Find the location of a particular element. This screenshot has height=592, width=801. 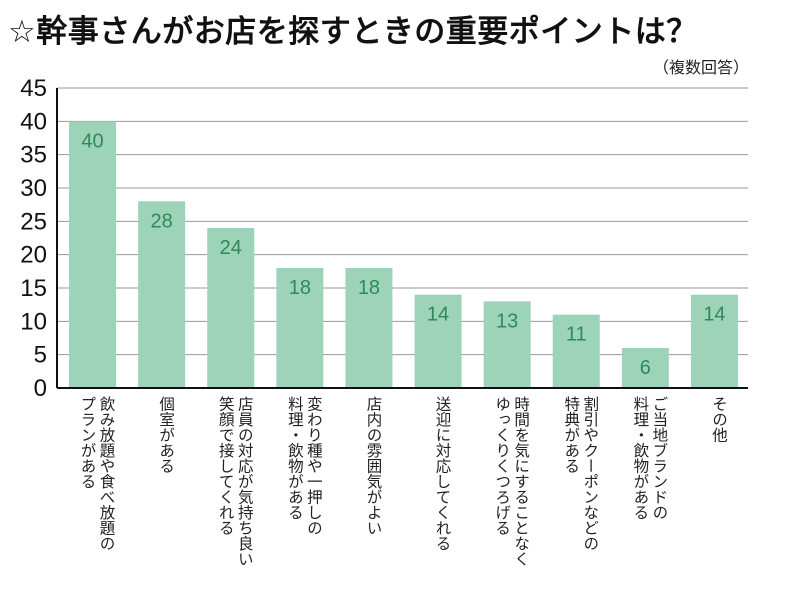

x-tick-label: 送迎に対応してくれる is located at coordinates (442, 473).